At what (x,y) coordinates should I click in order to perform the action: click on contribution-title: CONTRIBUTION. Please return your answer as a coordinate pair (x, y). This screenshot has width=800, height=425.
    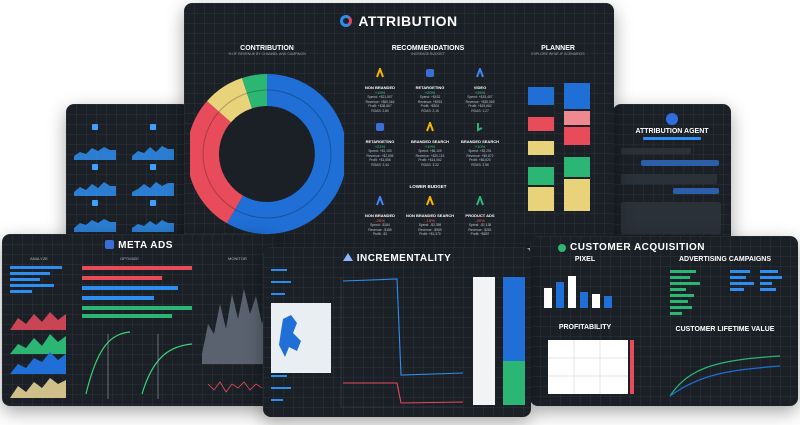
    Looking at the image, I should click on (267, 48).